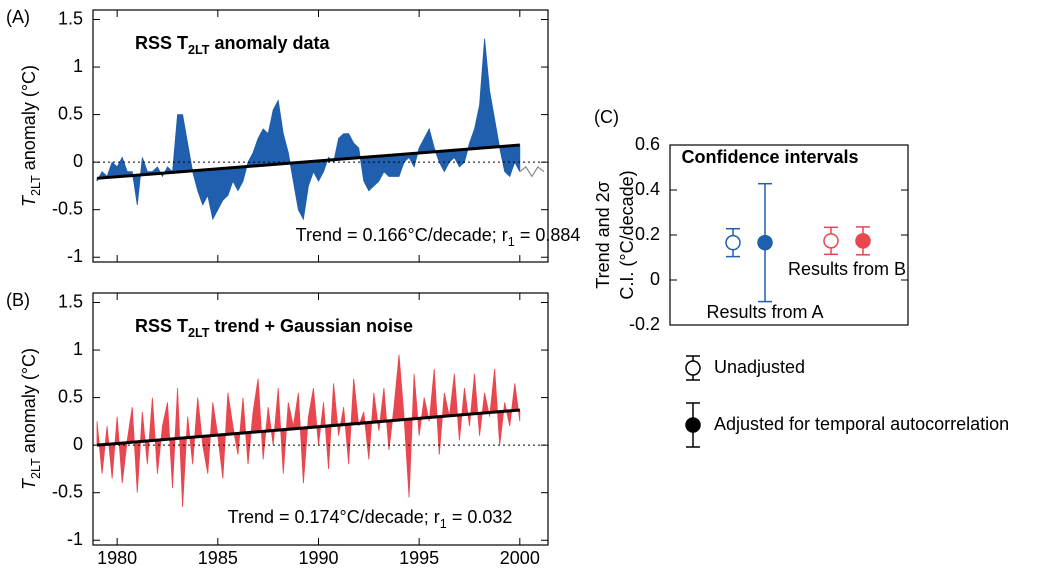  Describe the element at coordinates (18, 300) in the screenshot. I see `panel-label: (B)` at that location.